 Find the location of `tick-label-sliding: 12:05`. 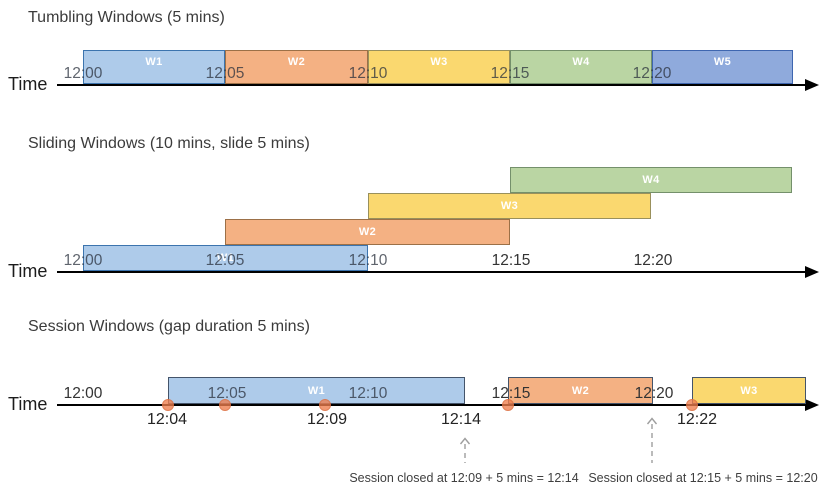

tick-label-sliding: 12:05 is located at coordinates (225, 260).